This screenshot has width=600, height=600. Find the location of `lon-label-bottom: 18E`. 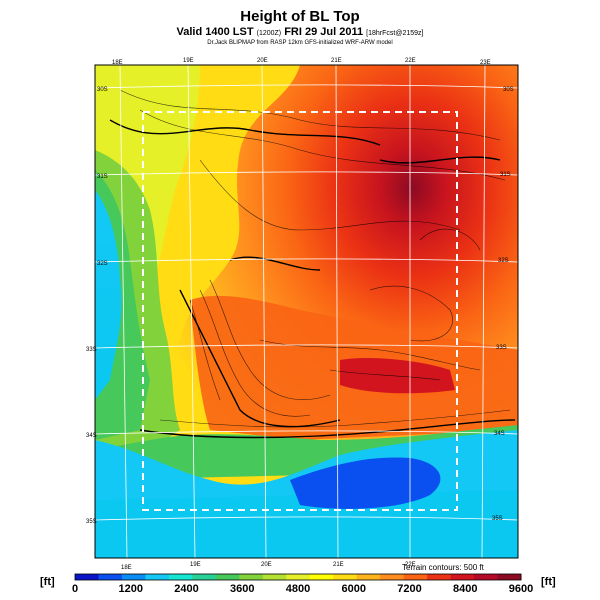

lon-label-bottom: 18E is located at coordinates (126, 568).